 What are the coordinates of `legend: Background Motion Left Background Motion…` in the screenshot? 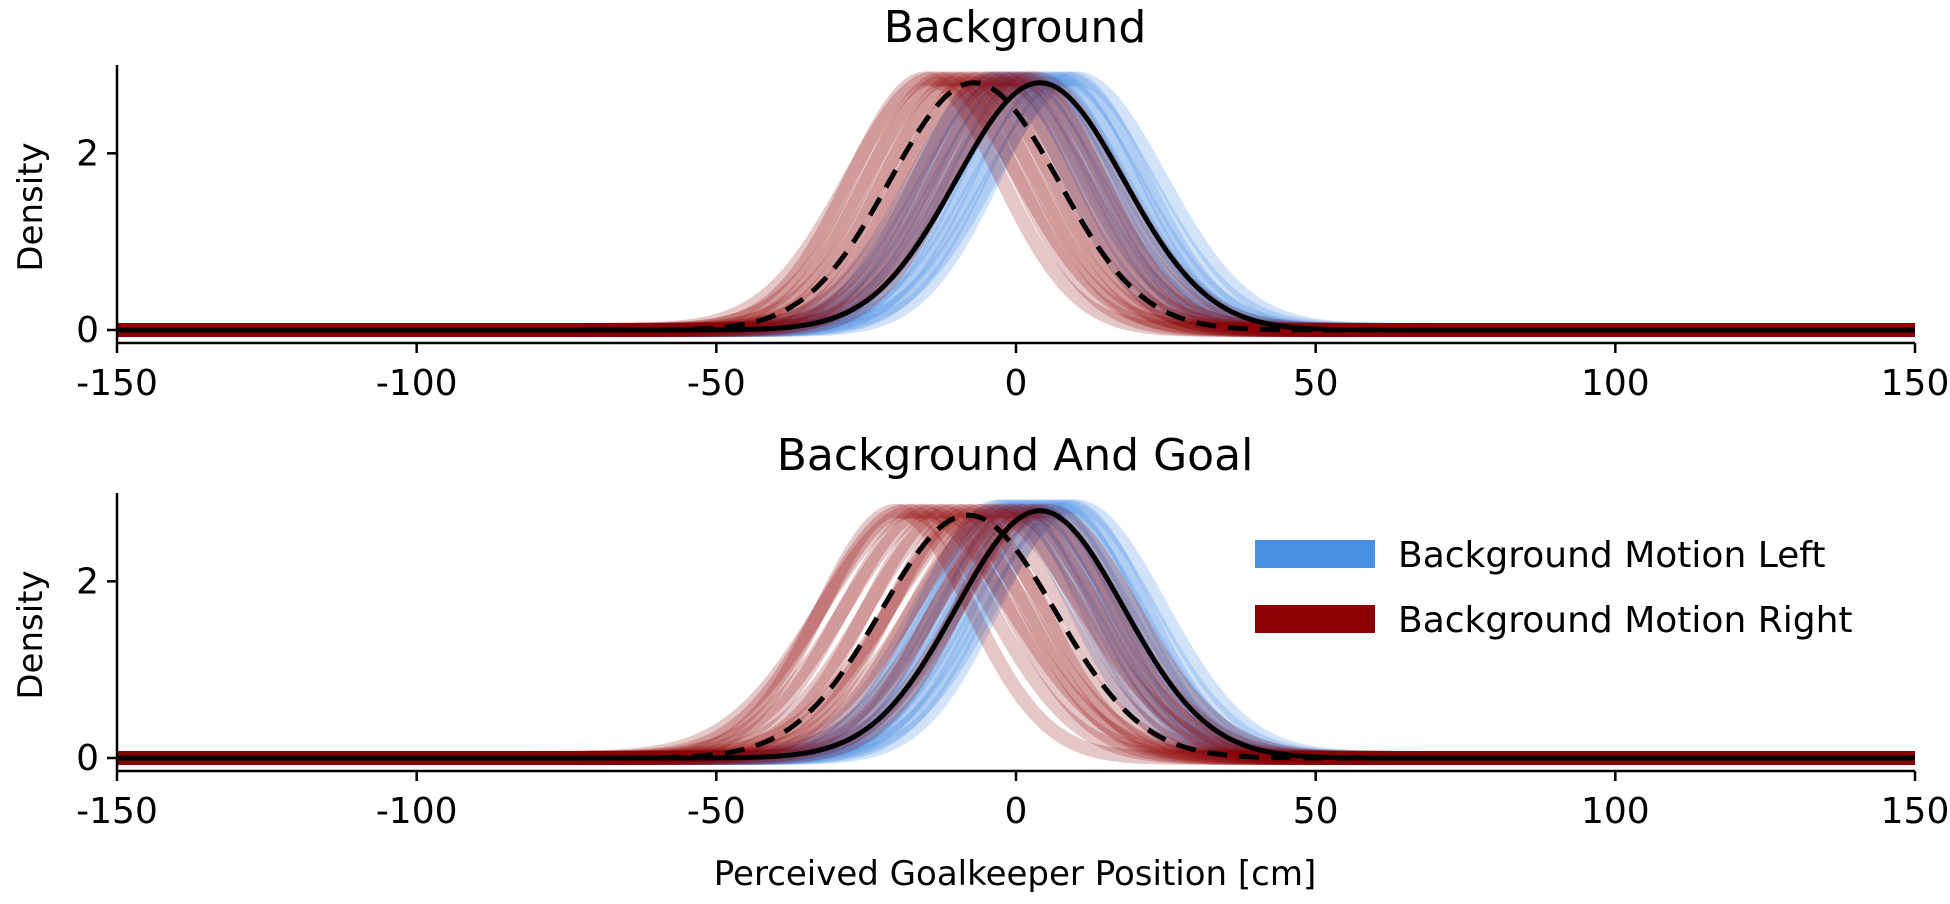 It's located at (1554, 588).